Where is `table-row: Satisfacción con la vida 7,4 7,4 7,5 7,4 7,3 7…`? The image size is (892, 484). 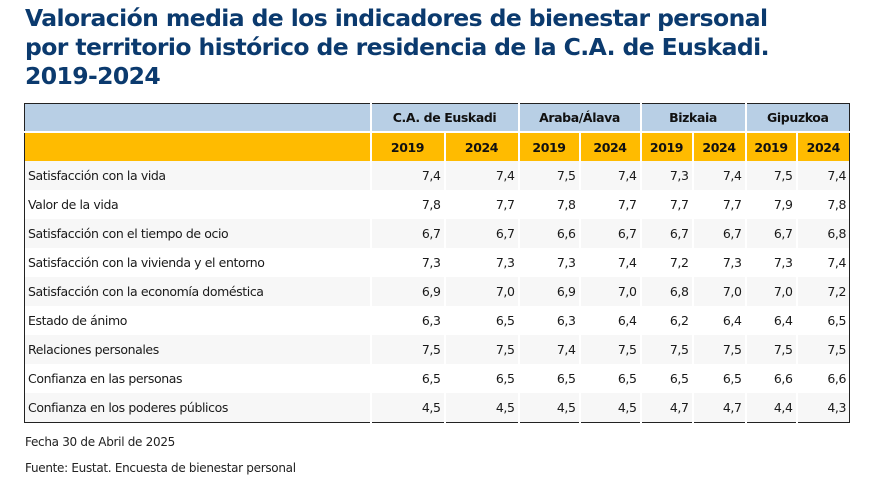 table-row: Satisfacción con la vida 7,4 7,4 7,5 7,4 7,3 7… is located at coordinates (437, 175).